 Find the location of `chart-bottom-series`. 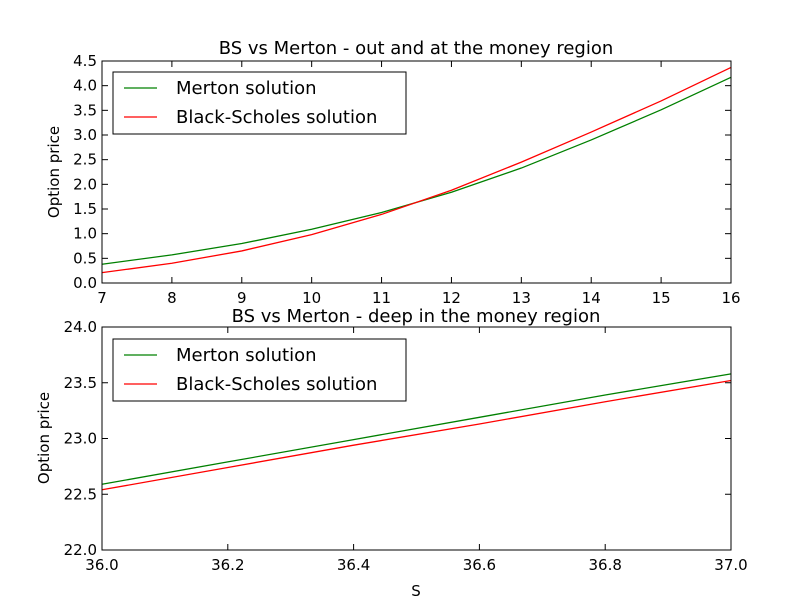

chart-bottom-series is located at coordinates (416, 432).